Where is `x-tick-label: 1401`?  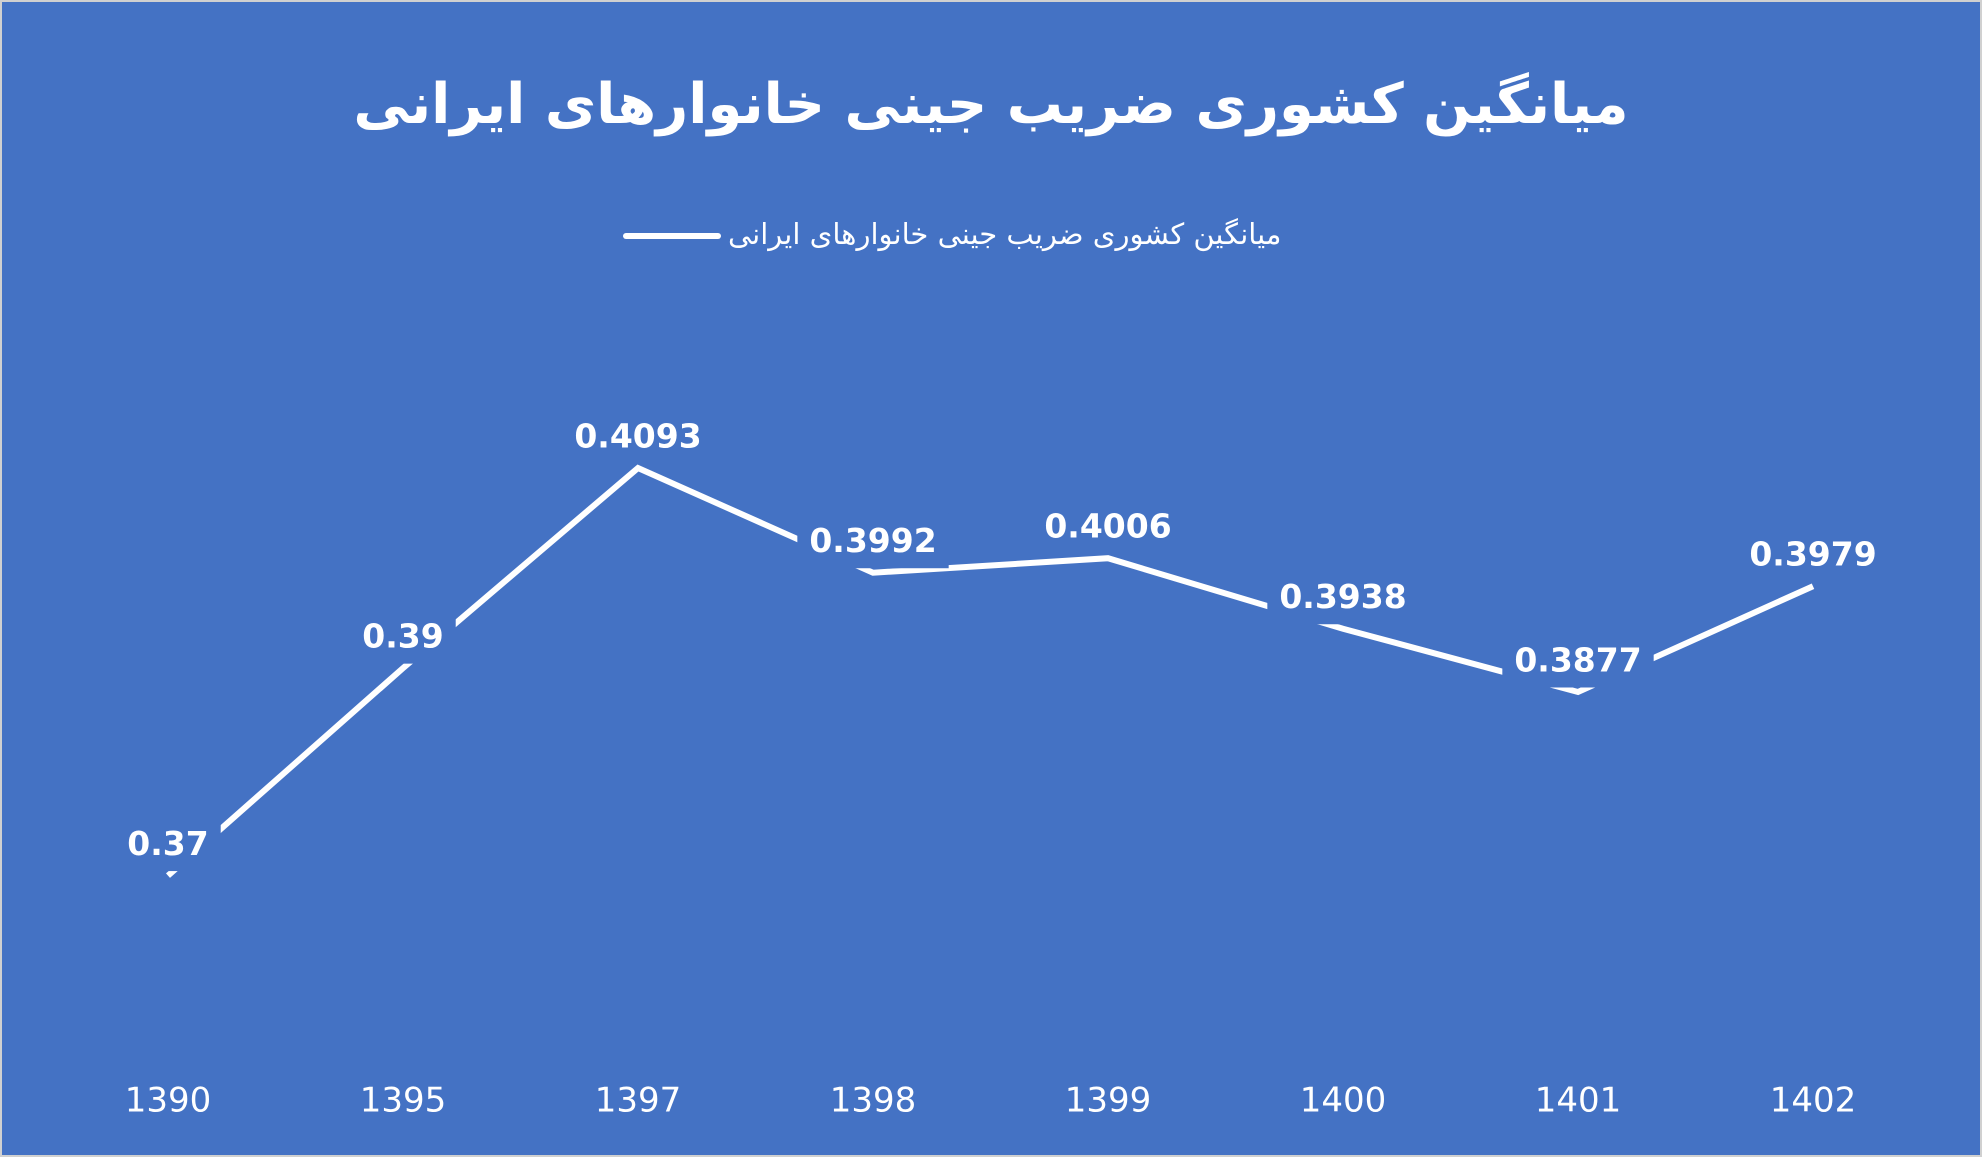 x-tick-label: 1401 is located at coordinates (1578, 1101).